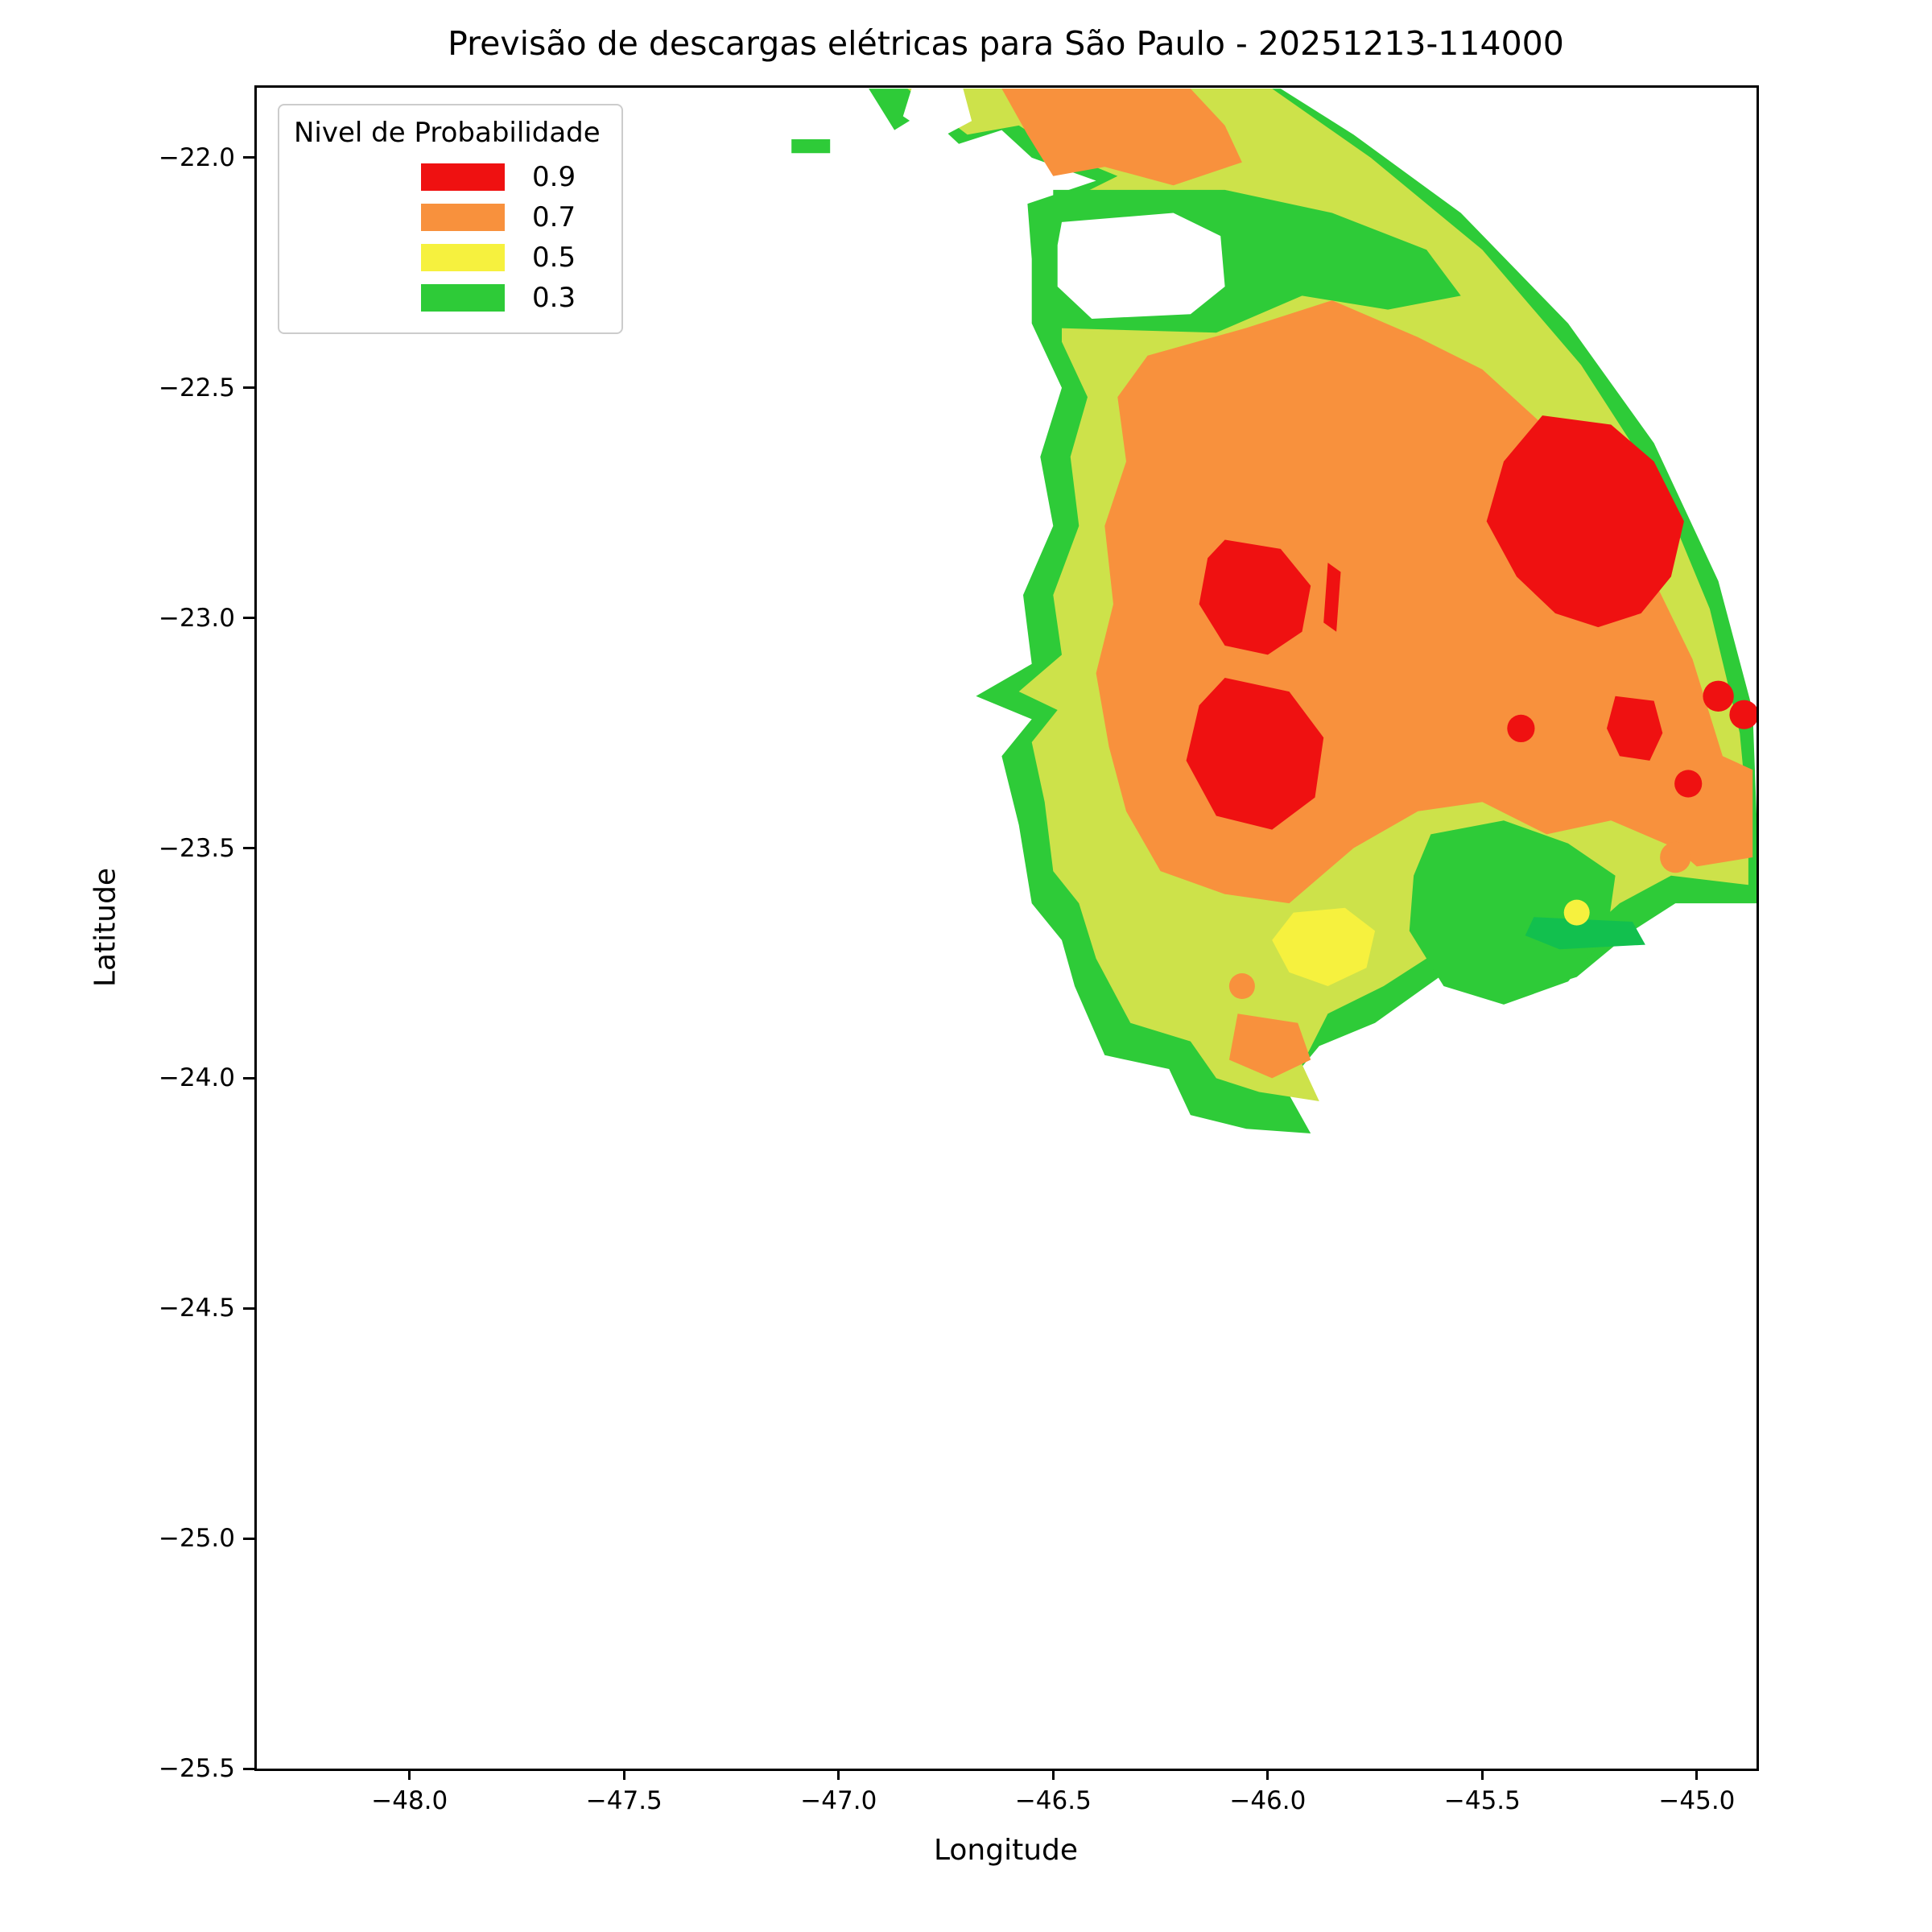  I want to click on legend-item-05: 0.5, so click(447, 257).